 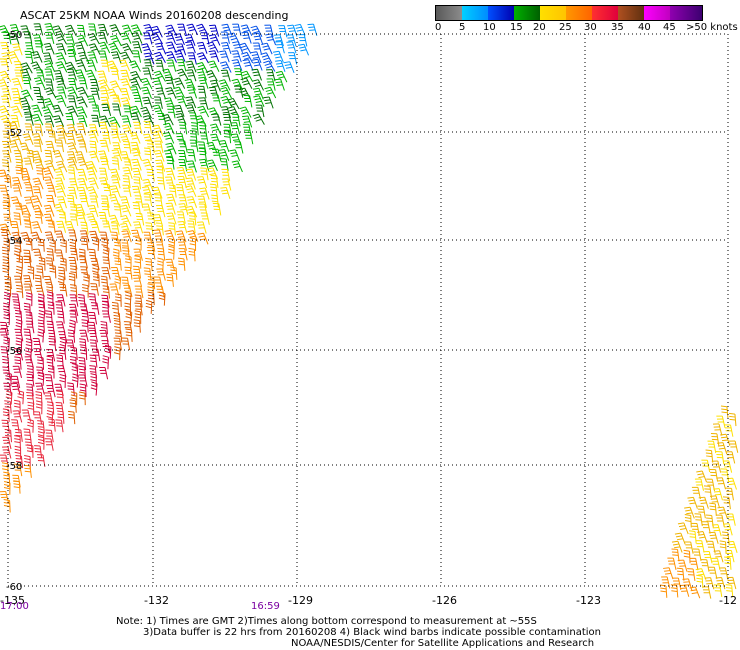 I want to click on longitude-label: -129, so click(x=300, y=600).